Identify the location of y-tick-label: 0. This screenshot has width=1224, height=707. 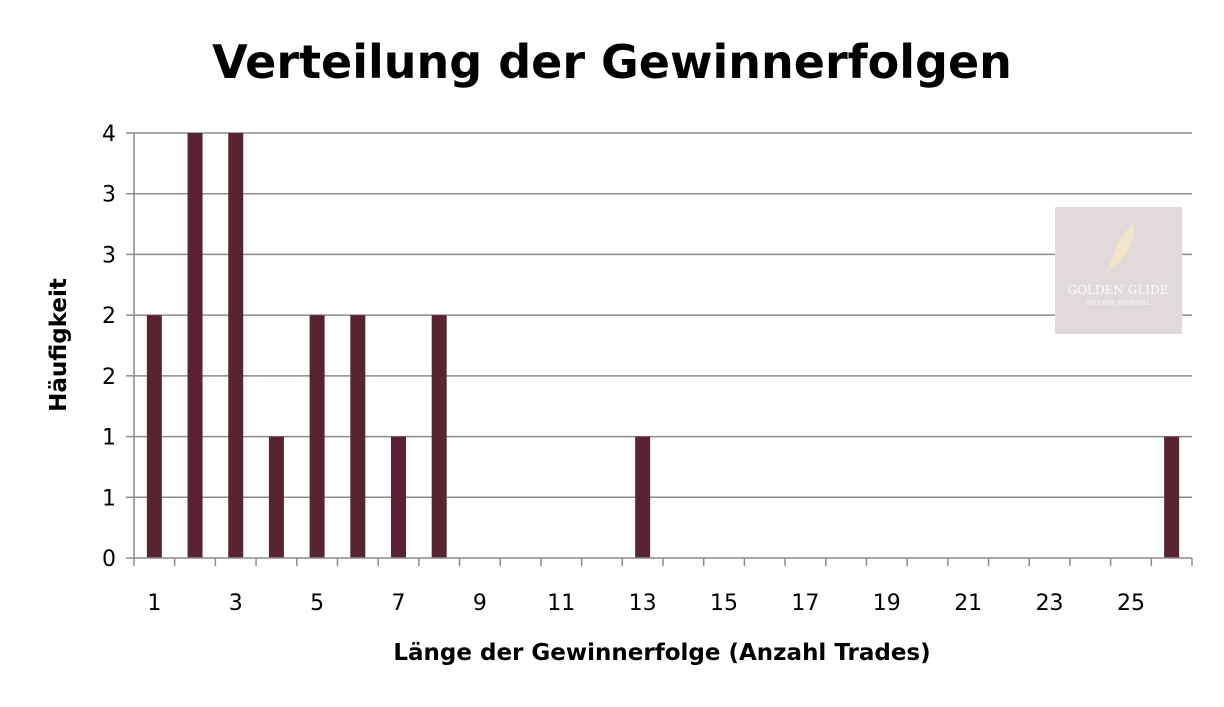
(109, 559).